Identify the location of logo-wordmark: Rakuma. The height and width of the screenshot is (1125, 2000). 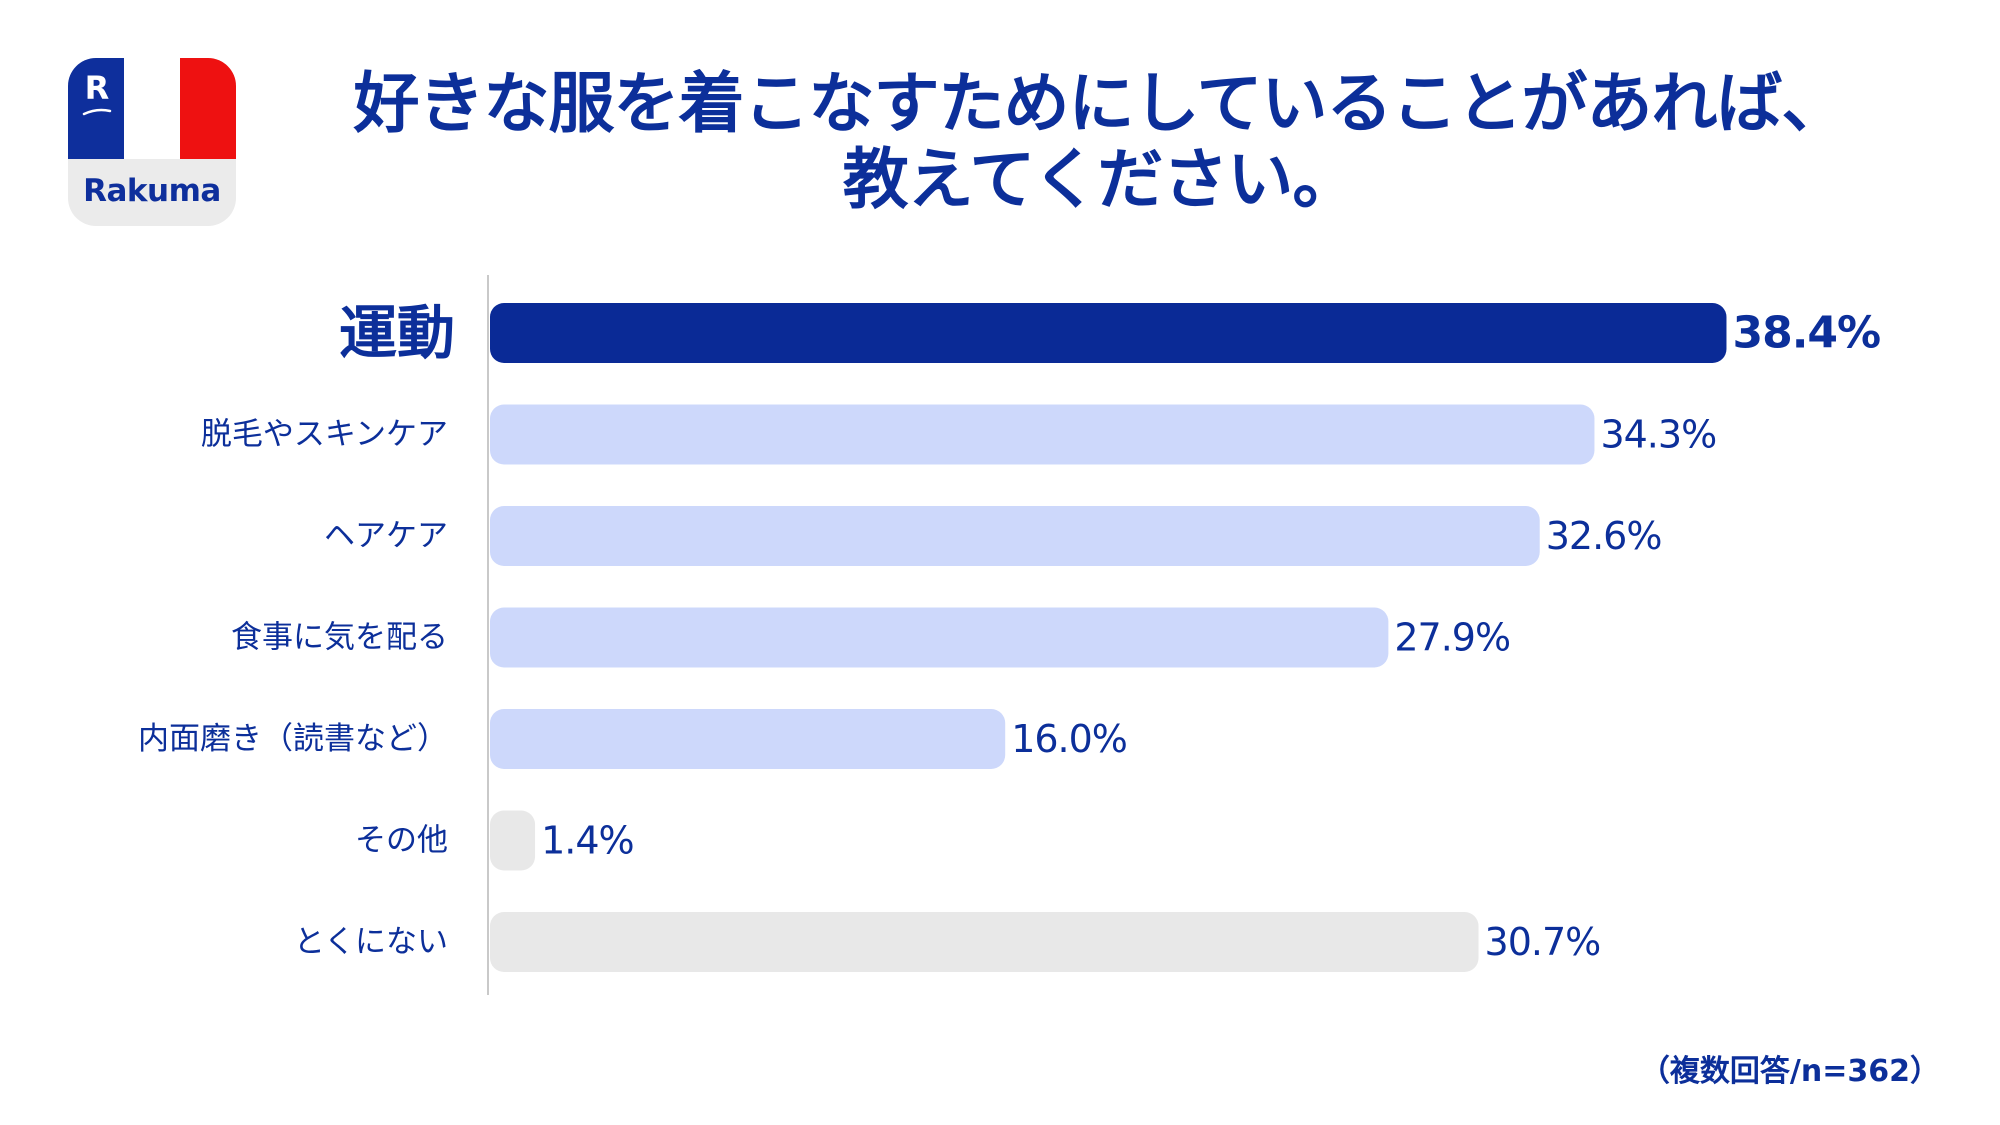
(152, 191).